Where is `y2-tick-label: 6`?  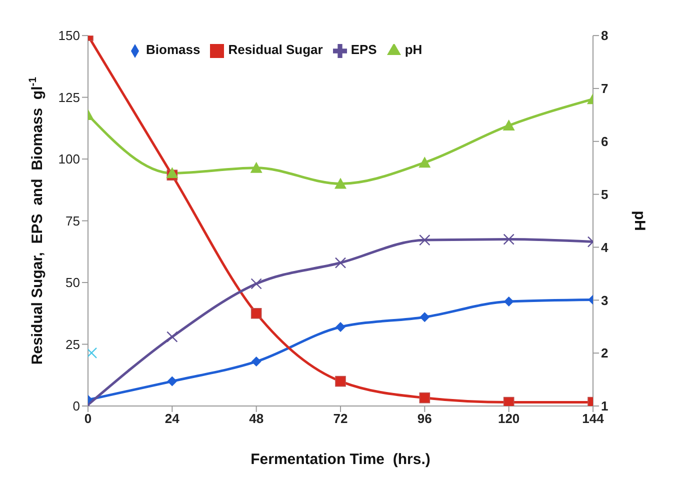
y2-tick-label: 6 is located at coordinates (604, 142).